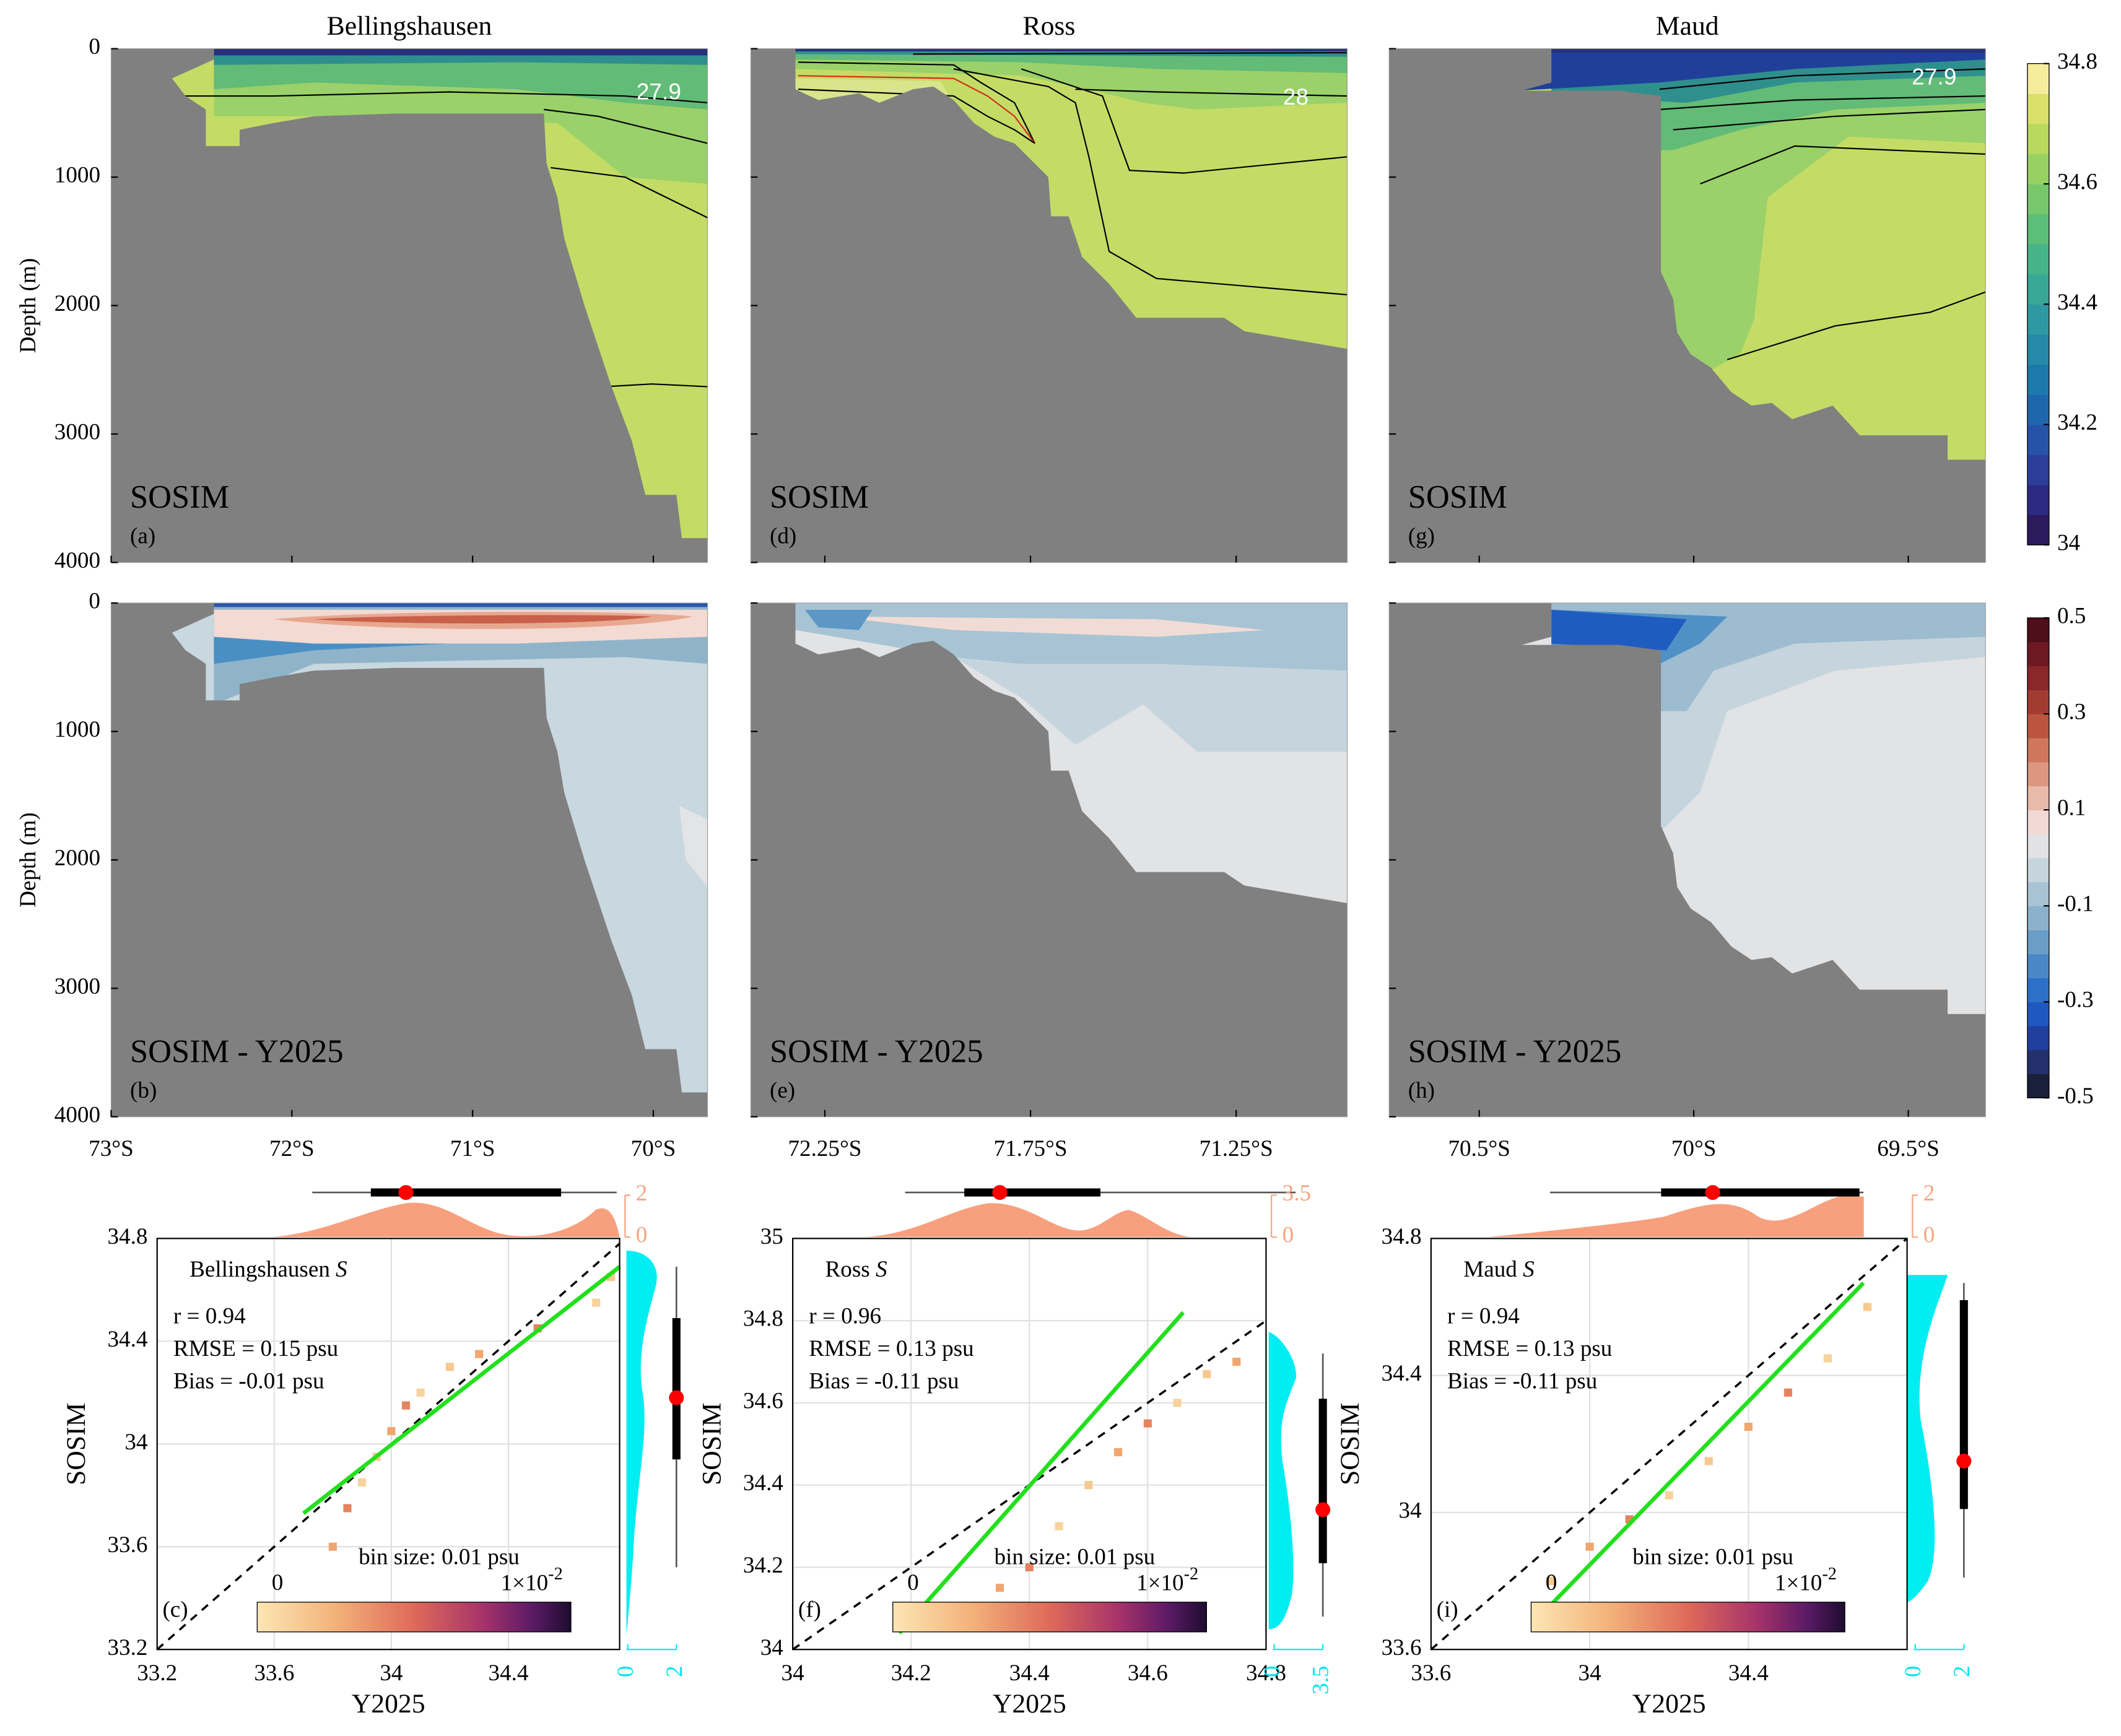  What do you see at coordinates (410, 859) in the screenshot?
I see `section-panel: SOSIM - Y2025 (b)` at bounding box center [410, 859].